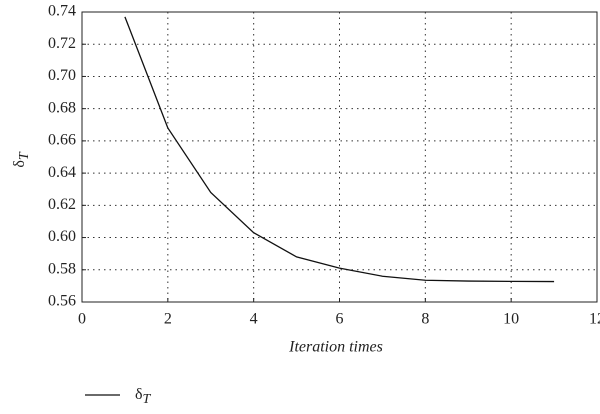  What do you see at coordinates (335, 347) in the screenshot?
I see `x-axis-label: Iteration times` at bounding box center [335, 347].